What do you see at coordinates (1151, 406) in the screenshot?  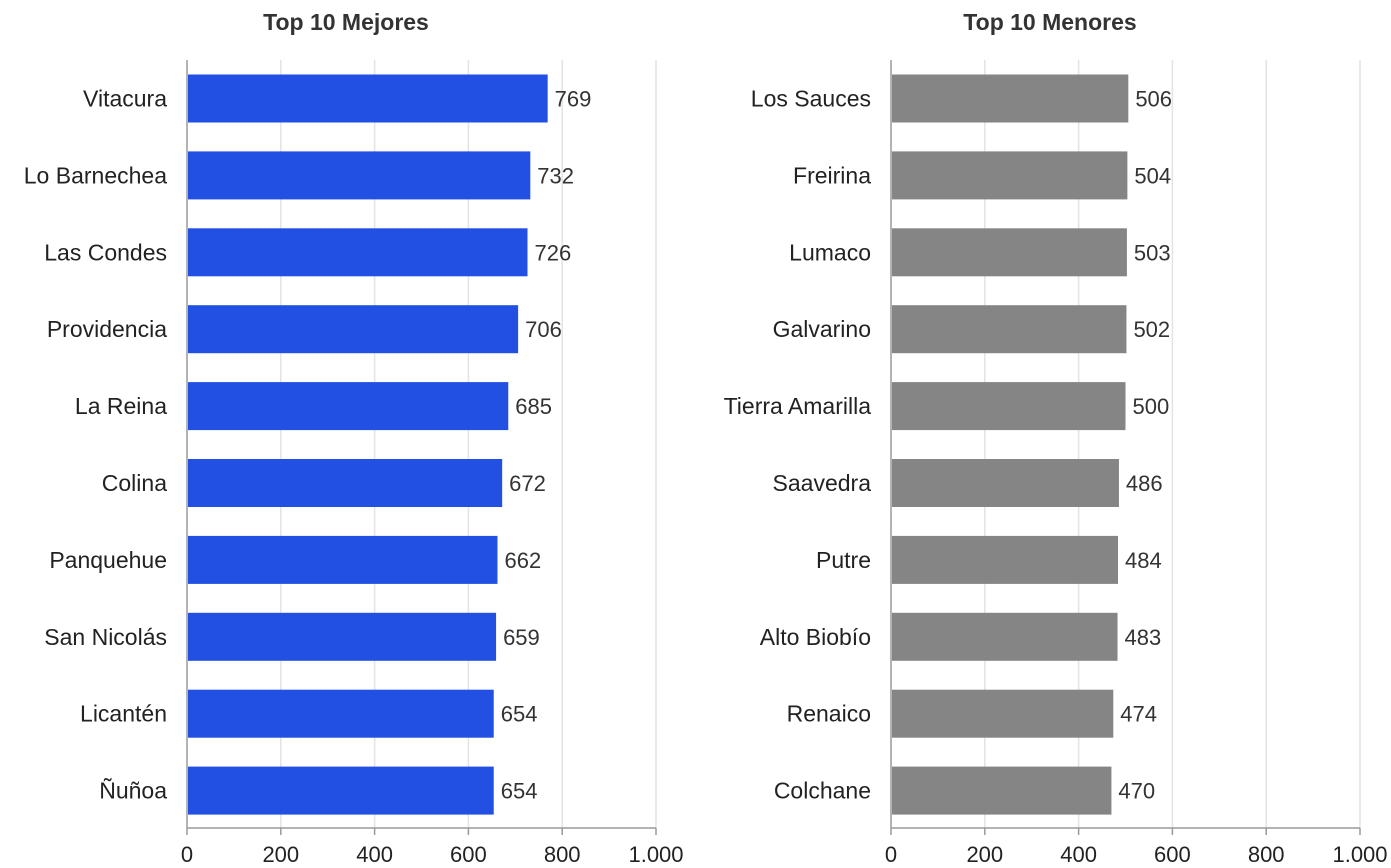 I see `value-label: 500` at bounding box center [1151, 406].